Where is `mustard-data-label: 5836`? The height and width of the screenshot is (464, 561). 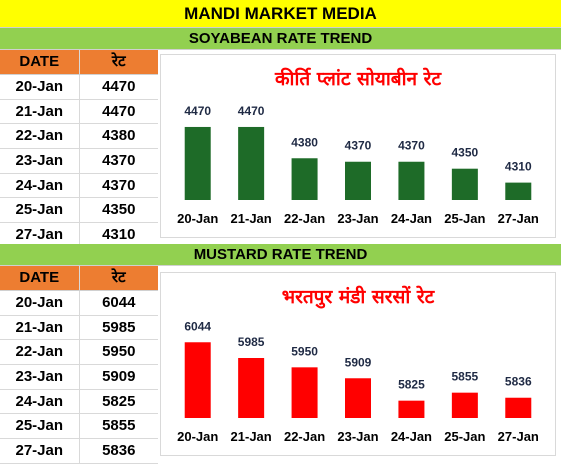 mustard-data-label: 5836 is located at coordinates (518, 382).